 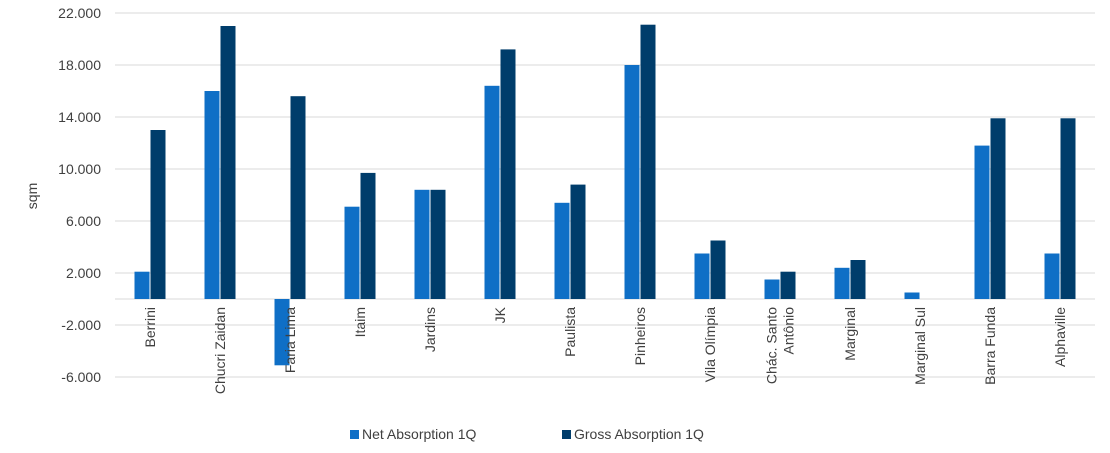 I want to click on x-tick-label: Vila Olímpia, so click(x=710, y=344).